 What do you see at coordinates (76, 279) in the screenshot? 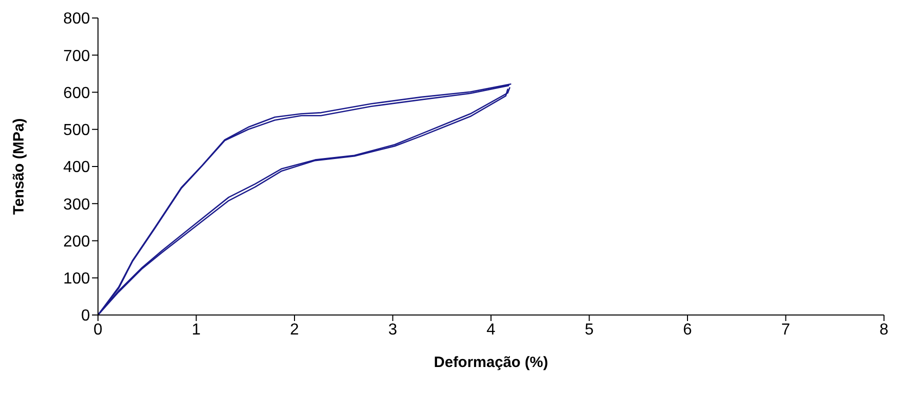
I see `y-tick-label: 100` at bounding box center [76, 279].